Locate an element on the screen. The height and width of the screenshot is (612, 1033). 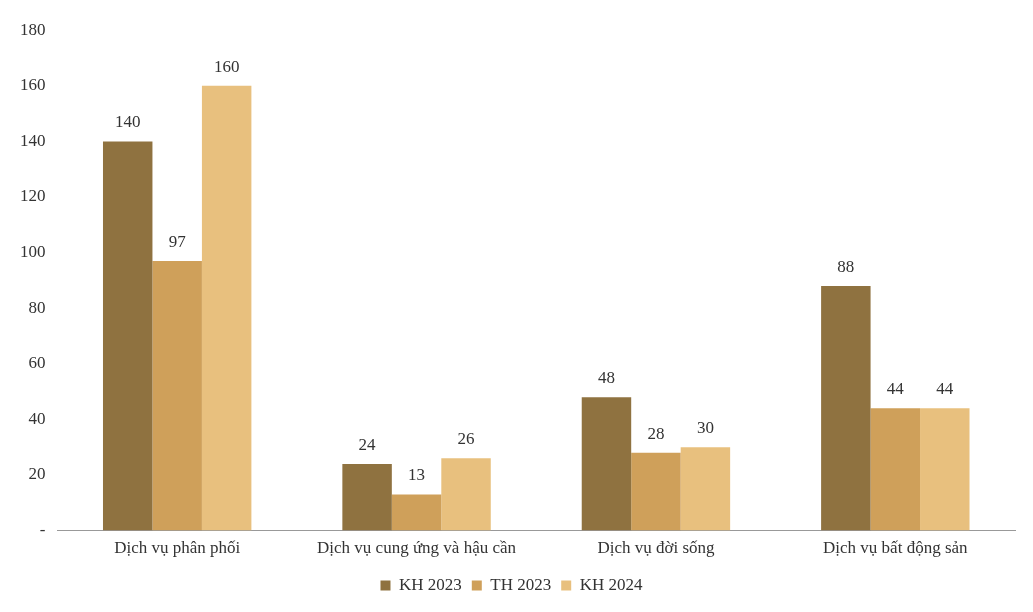
data-label: 26 is located at coordinates (466, 439).